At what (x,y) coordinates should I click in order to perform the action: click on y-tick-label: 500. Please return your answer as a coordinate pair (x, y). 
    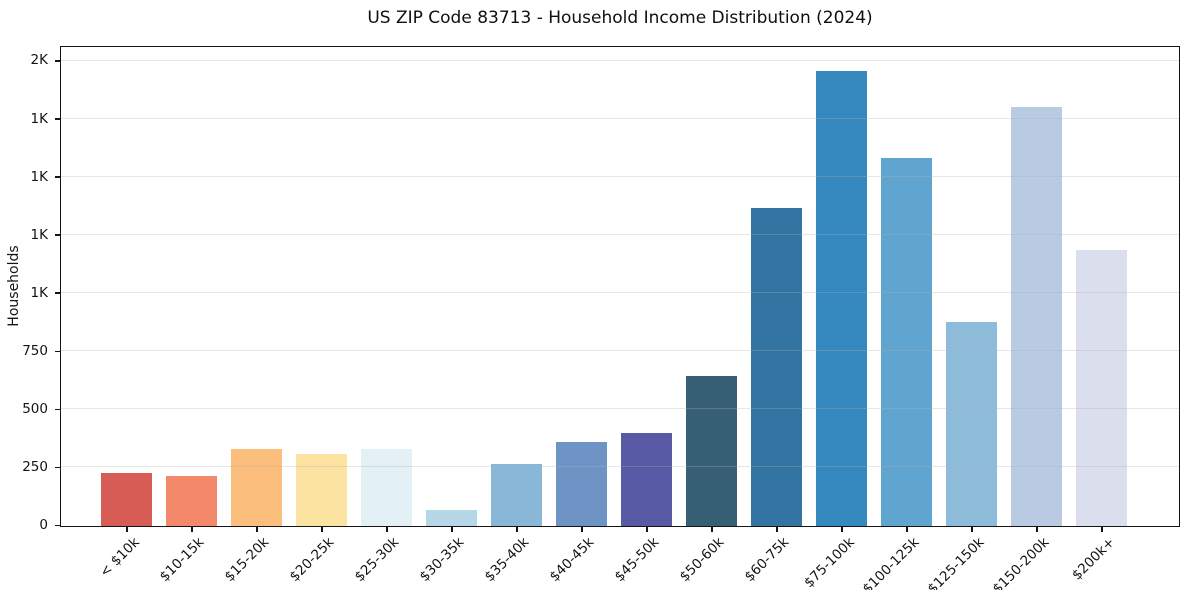
    Looking at the image, I should click on (35, 408).